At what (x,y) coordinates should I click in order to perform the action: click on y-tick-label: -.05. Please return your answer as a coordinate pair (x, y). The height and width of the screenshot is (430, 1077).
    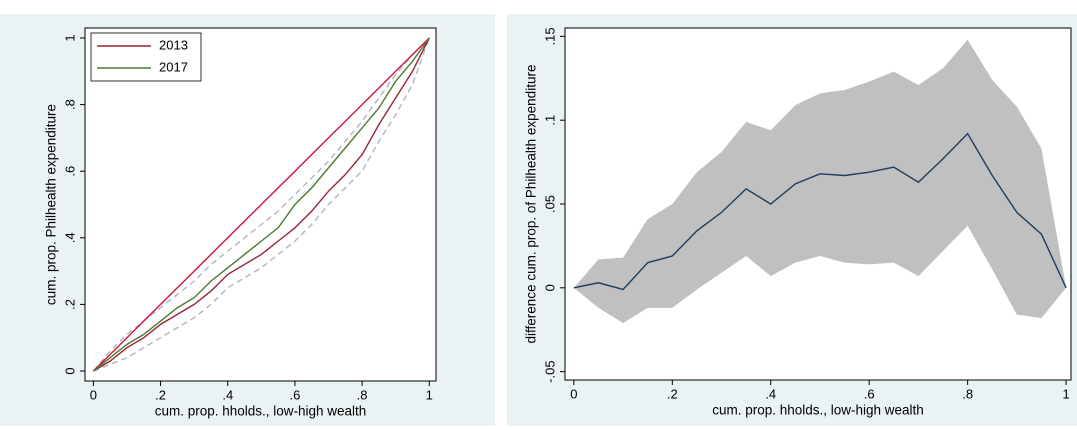
    Looking at the image, I should click on (549, 371).